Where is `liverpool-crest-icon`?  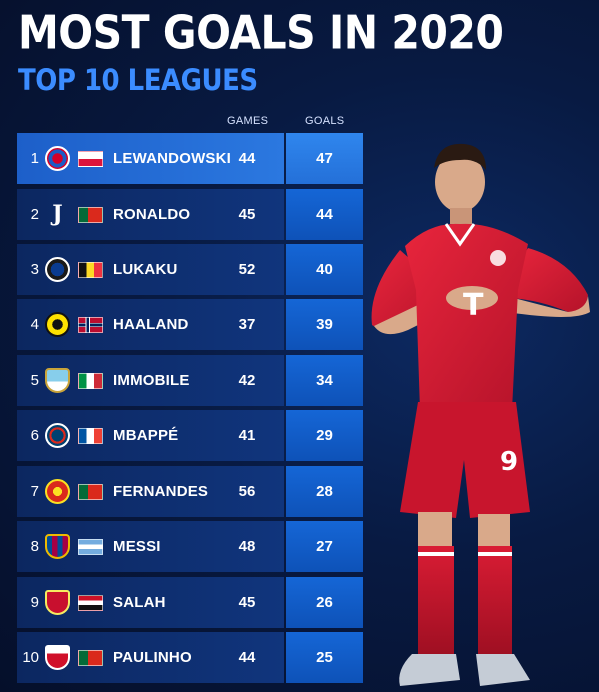 liverpool-crest-icon is located at coordinates (57, 602).